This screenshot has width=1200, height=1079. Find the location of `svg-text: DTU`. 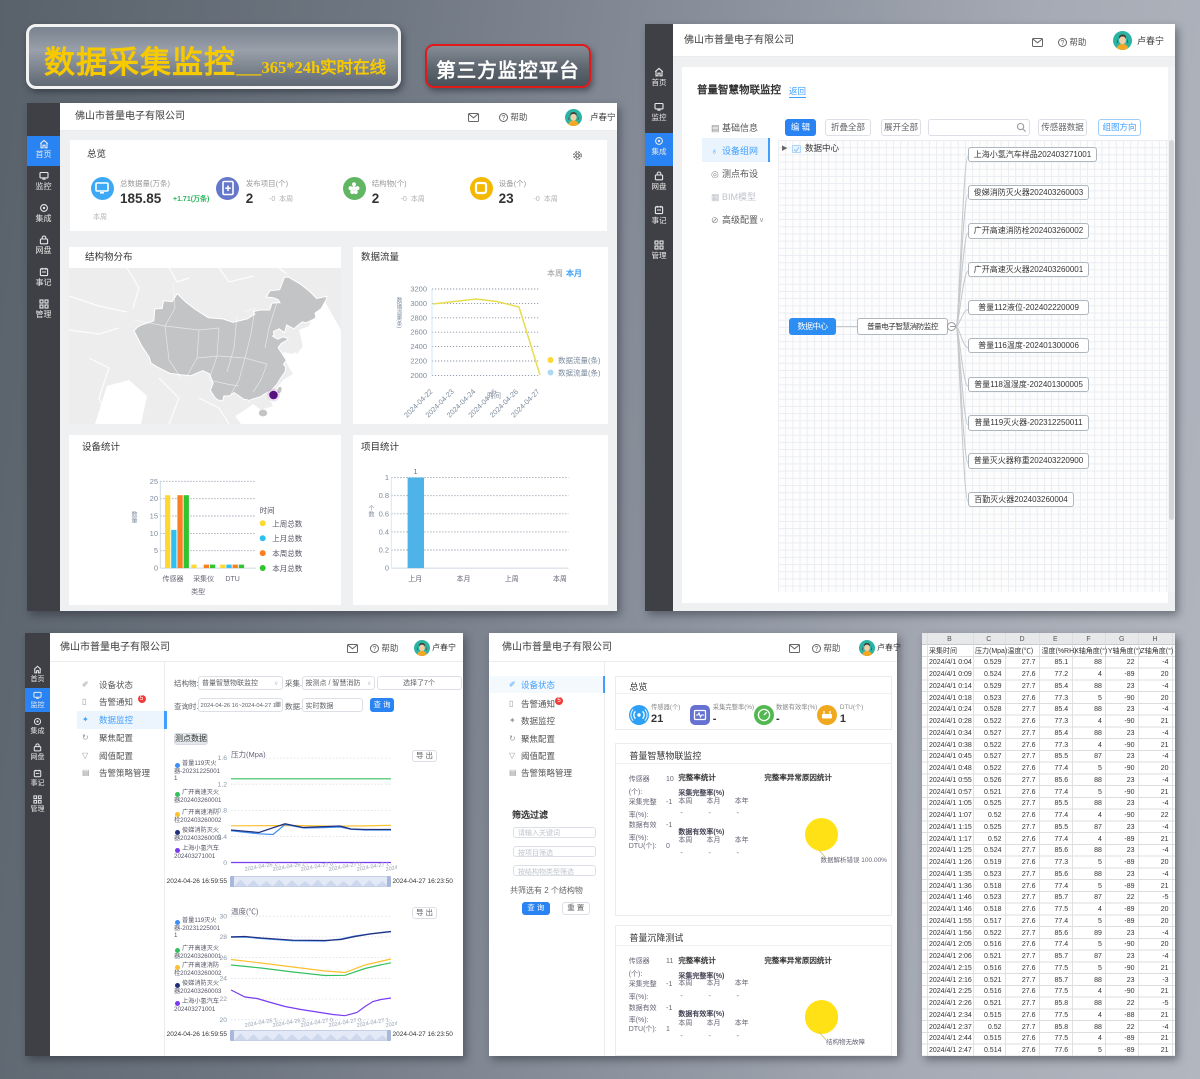

svg-text: DTU is located at coordinates (232, 579).